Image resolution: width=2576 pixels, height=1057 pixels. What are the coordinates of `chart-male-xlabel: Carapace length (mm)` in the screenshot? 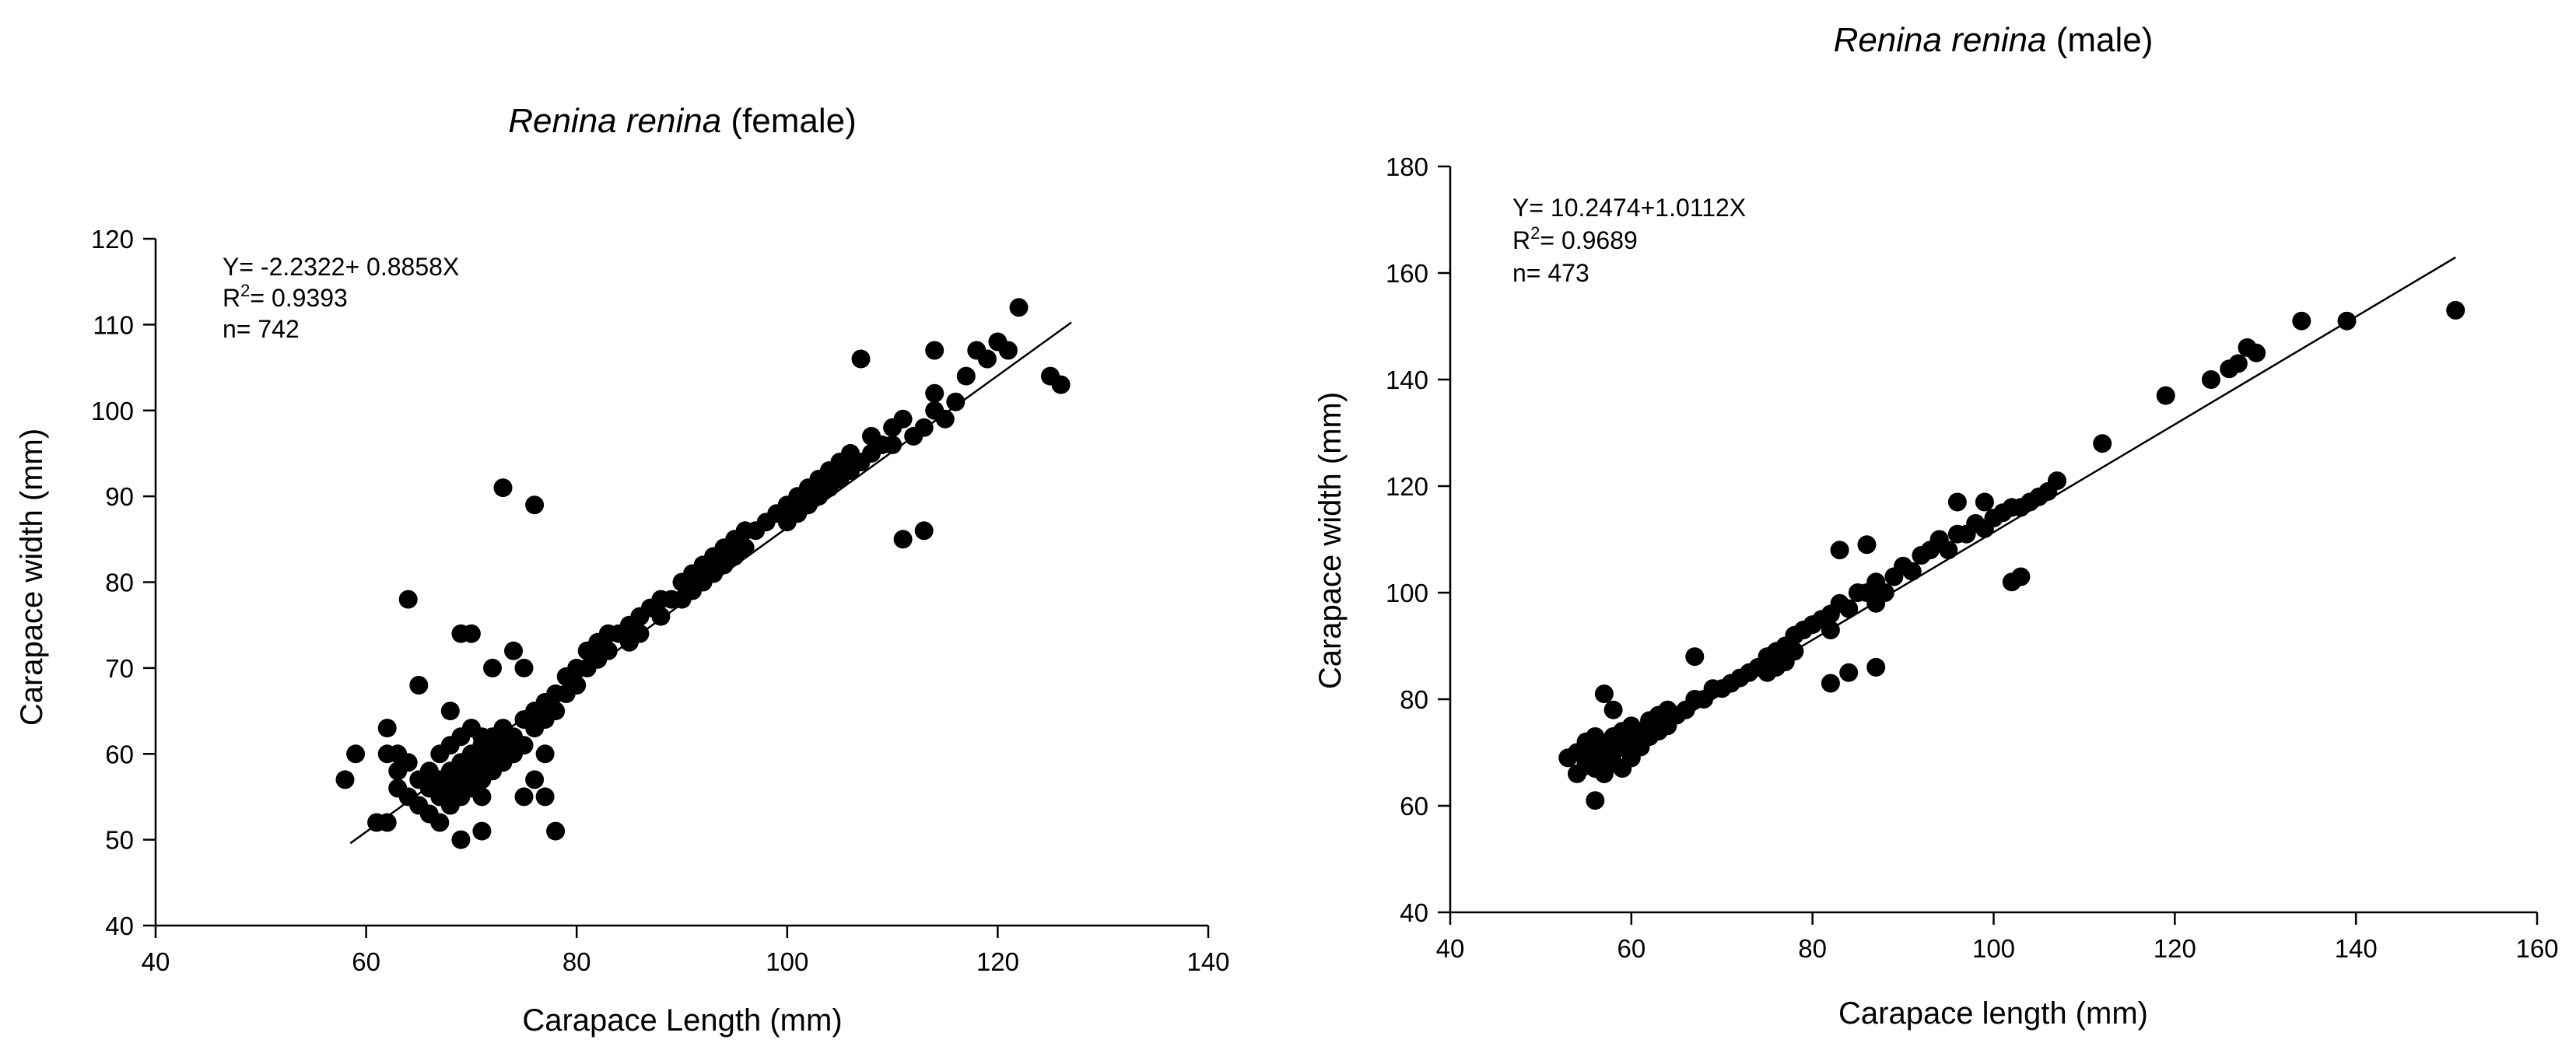 It's located at (1993, 1014).